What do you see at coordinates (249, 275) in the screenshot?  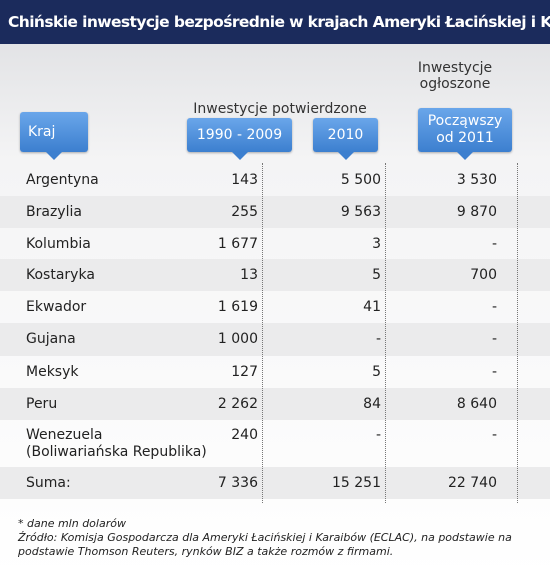 I see `cell-value: 13` at bounding box center [249, 275].